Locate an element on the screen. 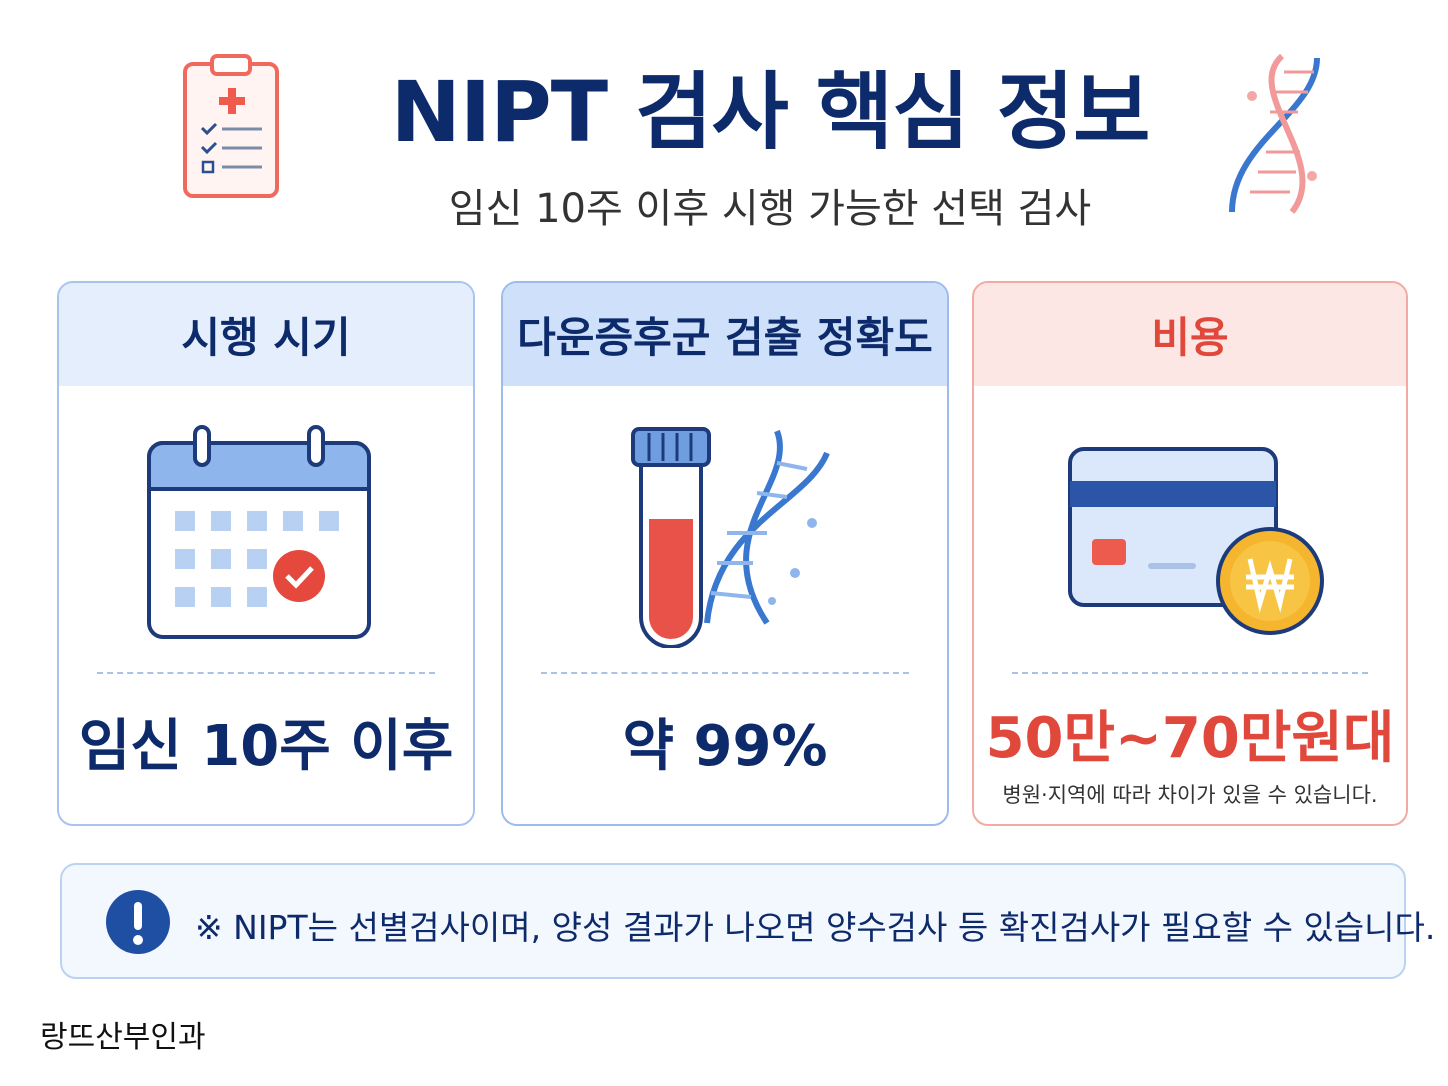 The width and height of the screenshot is (1448, 1086). card-value: 약 99% is located at coordinates (725, 746).